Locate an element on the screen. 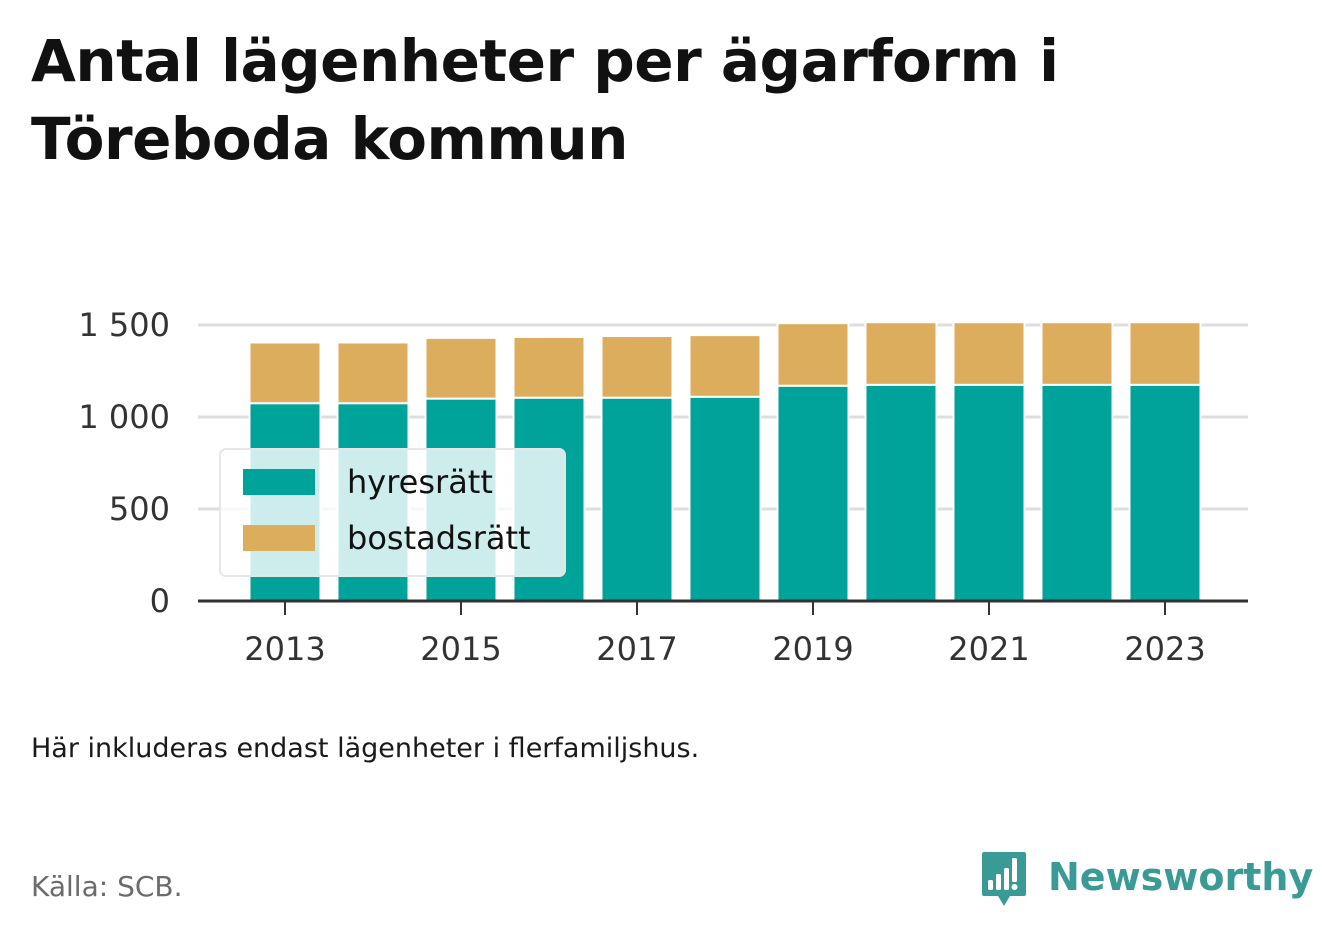 The width and height of the screenshot is (1322, 939). y-tick-label: 1 500 is located at coordinates (124, 325).